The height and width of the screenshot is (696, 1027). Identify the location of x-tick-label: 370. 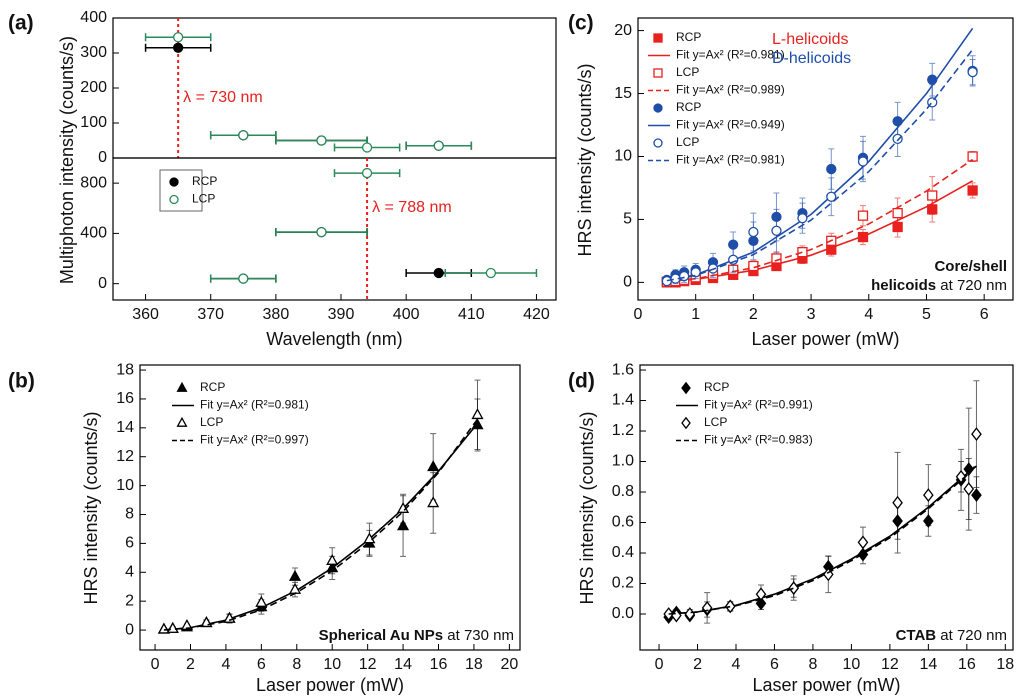
(210, 314).